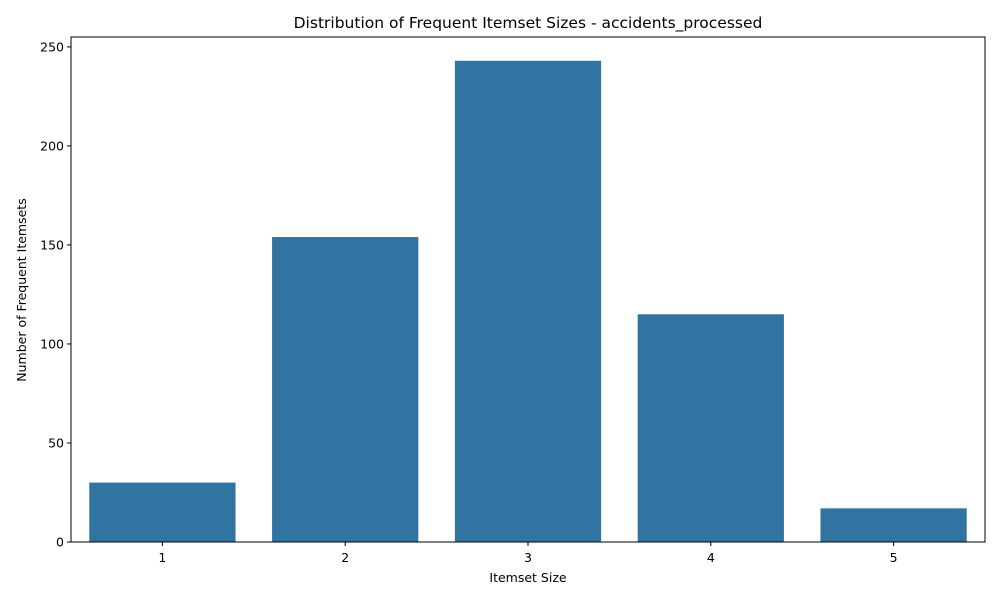 Image resolution: width=1000 pixels, height=600 pixels. Describe the element at coordinates (52, 244) in the screenshot. I see `y-tick-label: 150` at that location.